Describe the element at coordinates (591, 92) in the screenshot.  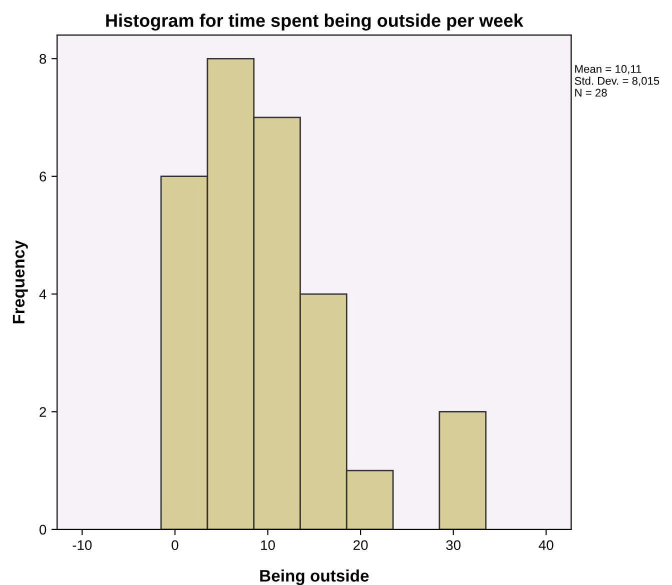
I see `text: N = 28` at that location.